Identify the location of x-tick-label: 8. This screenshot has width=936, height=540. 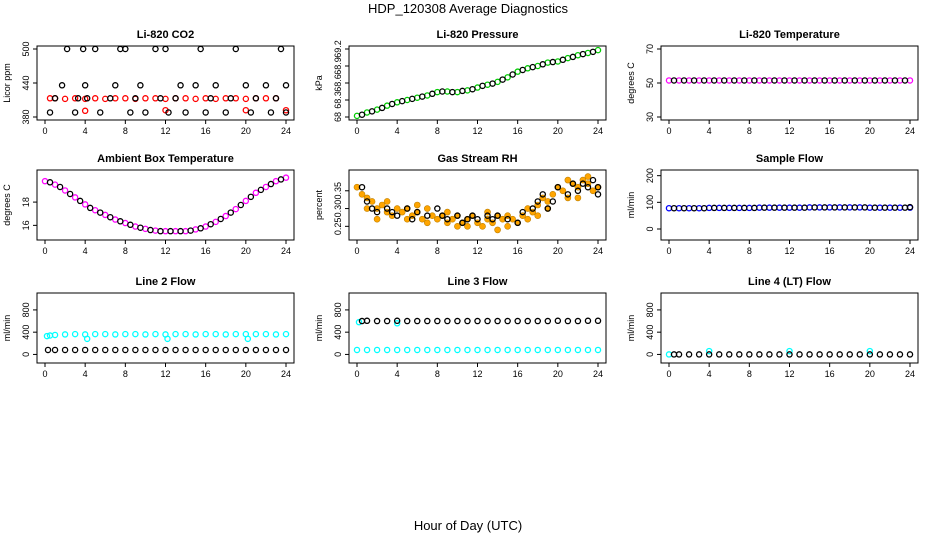
(749, 374).